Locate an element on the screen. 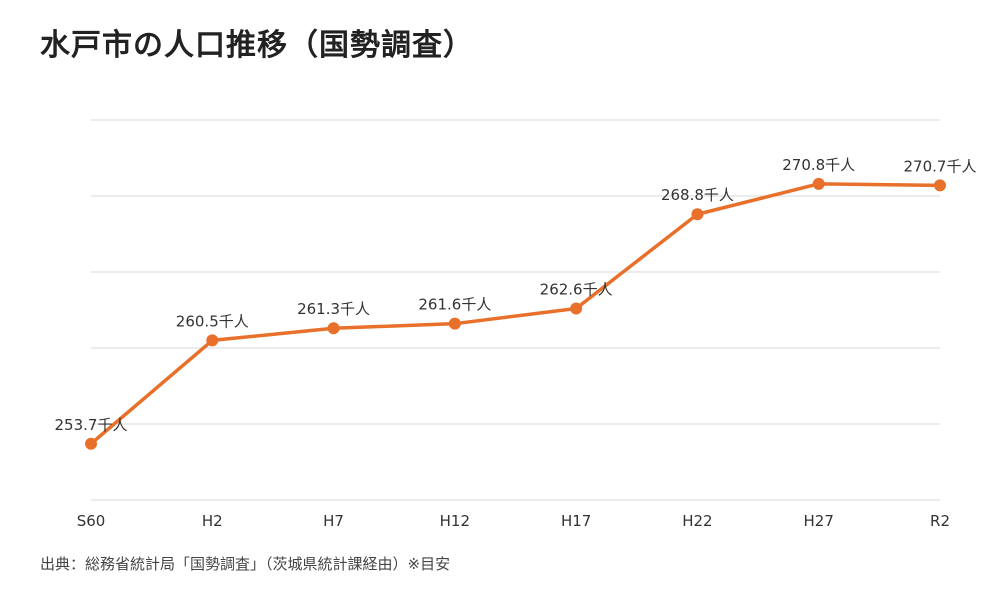  x-tick-label: R2 is located at coordinates (940, 521).